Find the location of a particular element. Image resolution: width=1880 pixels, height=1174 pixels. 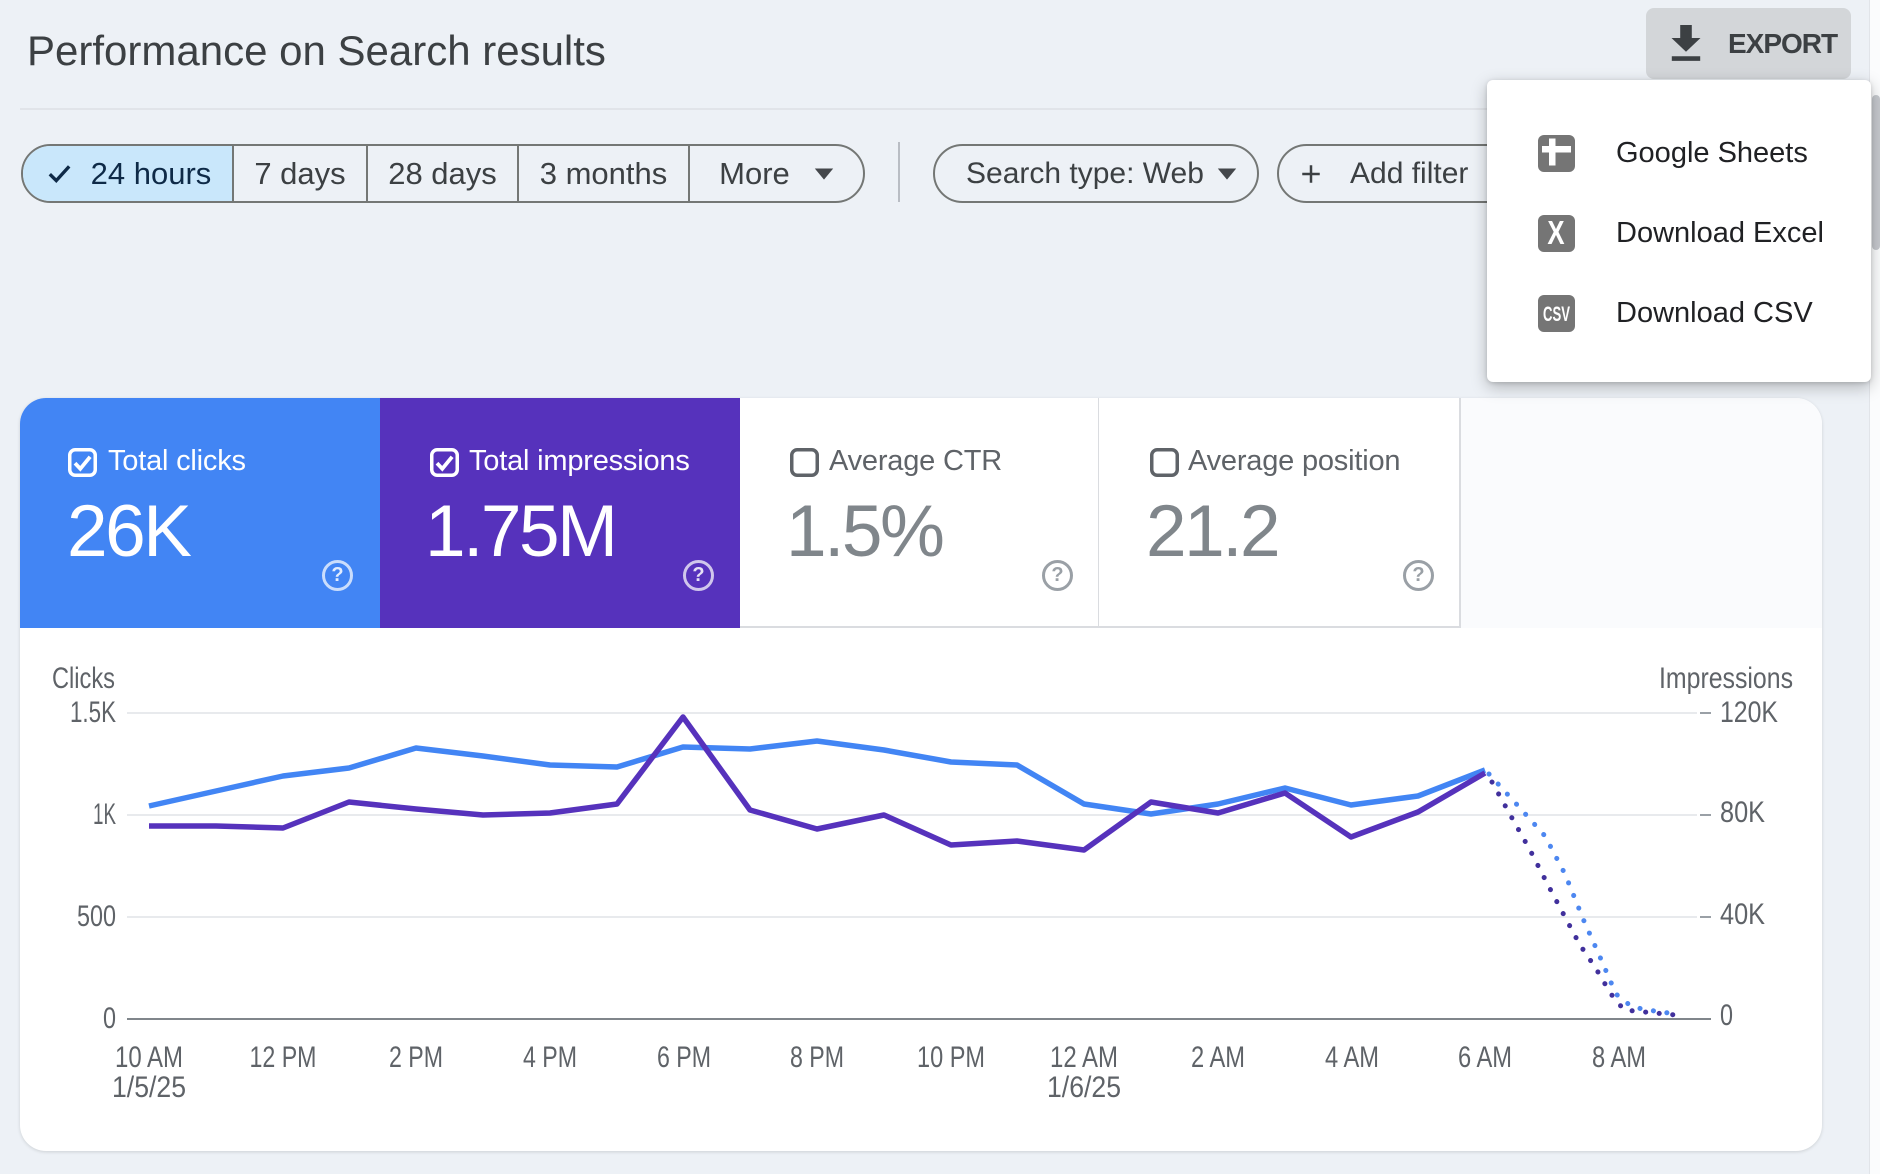

svg-text: 1K is located at coordinates (104, 814).